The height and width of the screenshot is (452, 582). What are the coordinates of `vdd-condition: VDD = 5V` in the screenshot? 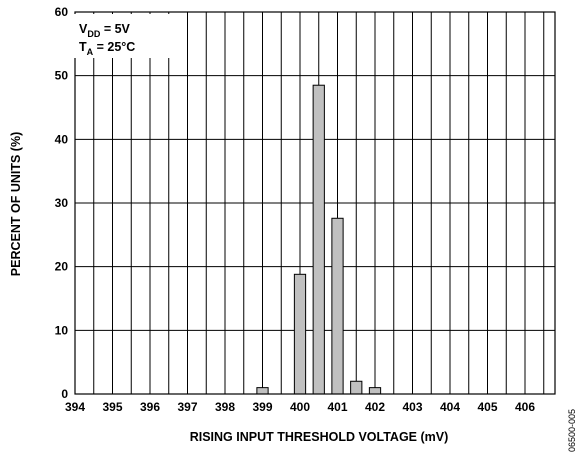 It's located at (105, 30).